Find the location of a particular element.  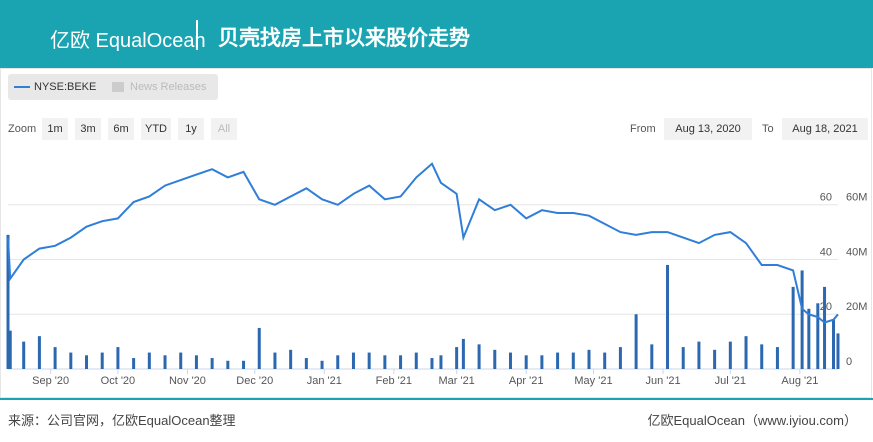

from-input-bg is located at coordinates (708, 129).